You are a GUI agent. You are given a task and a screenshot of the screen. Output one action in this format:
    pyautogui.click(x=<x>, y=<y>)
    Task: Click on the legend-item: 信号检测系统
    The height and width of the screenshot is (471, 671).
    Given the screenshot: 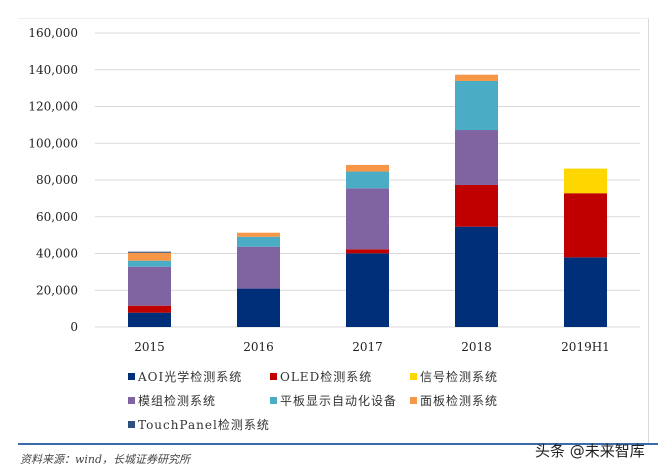 What is the action you would take?
    pyautogui.click(x=454, y=376)
    